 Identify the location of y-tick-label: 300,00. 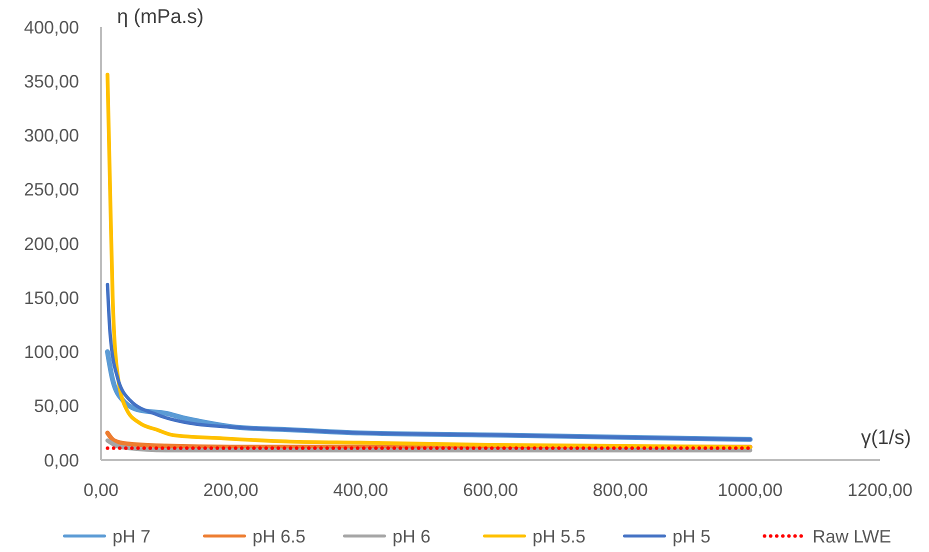
(51, 136).